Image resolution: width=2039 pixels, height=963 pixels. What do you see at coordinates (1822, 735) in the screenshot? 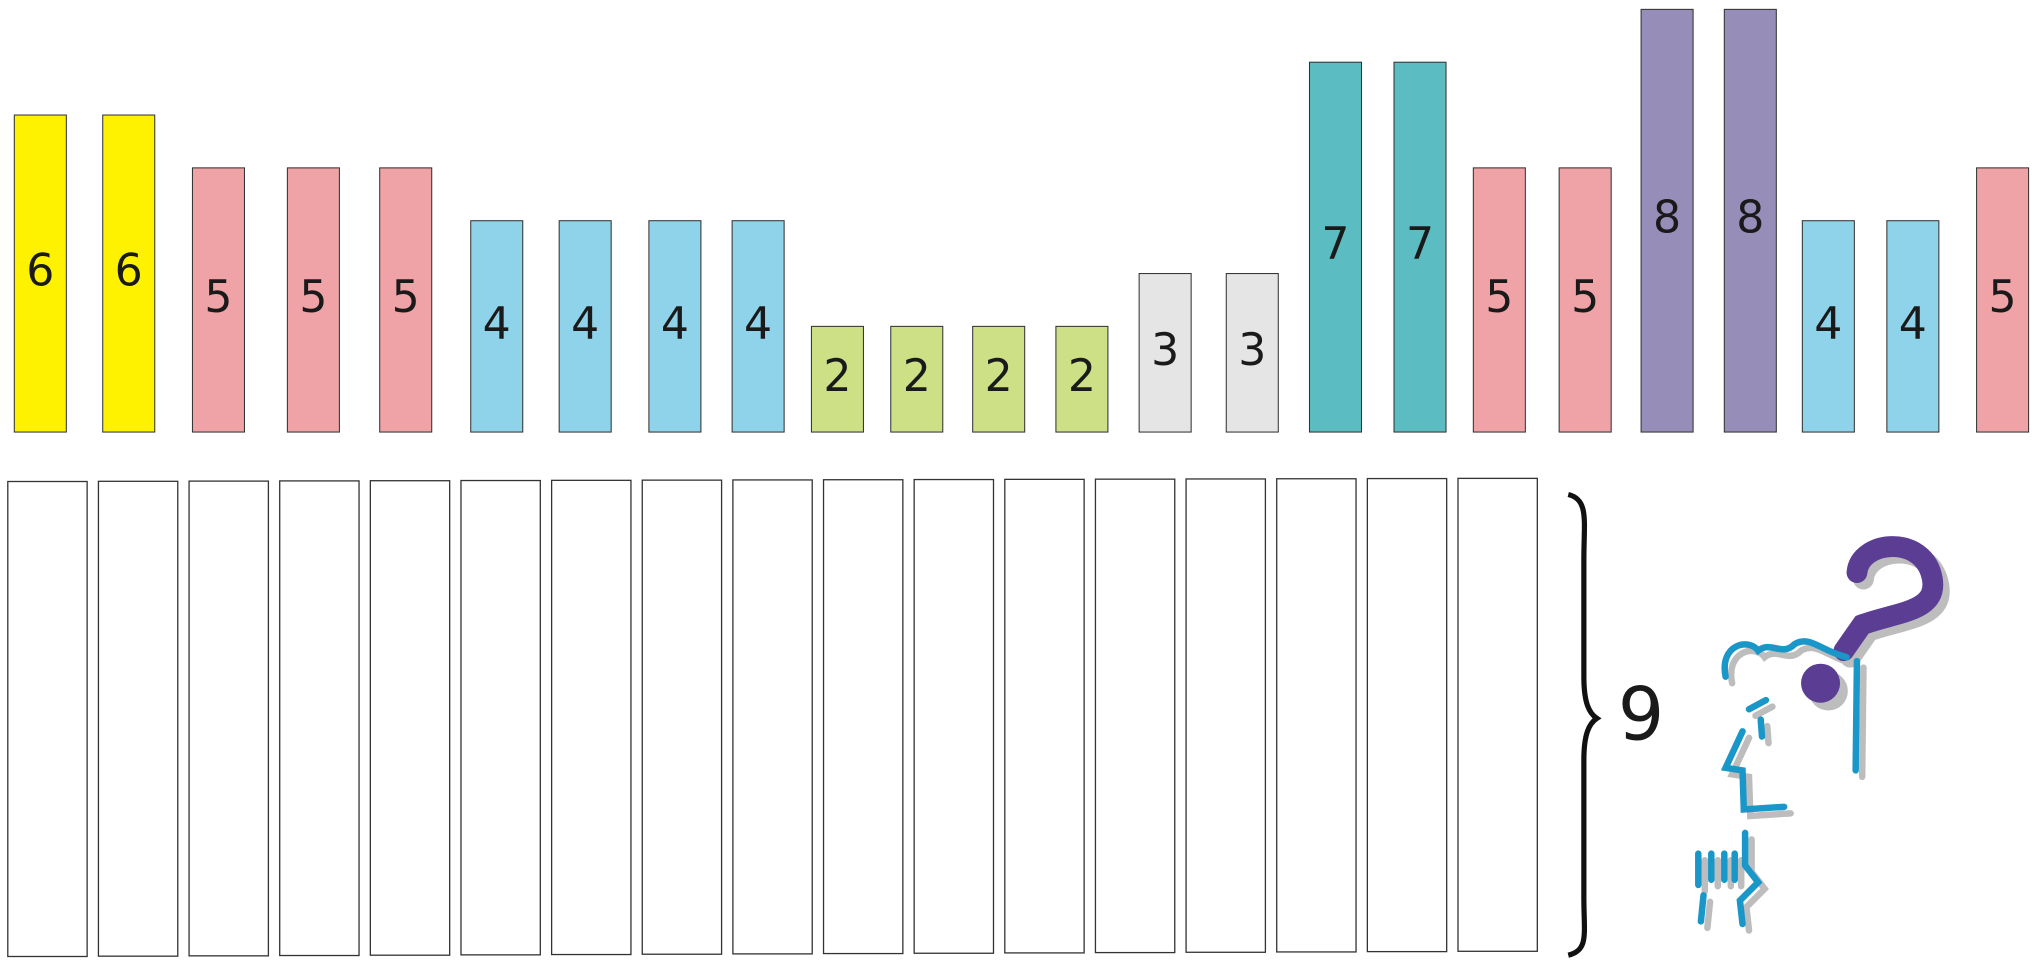
I see `thinking-figure` at bounding box center [1822, 735].